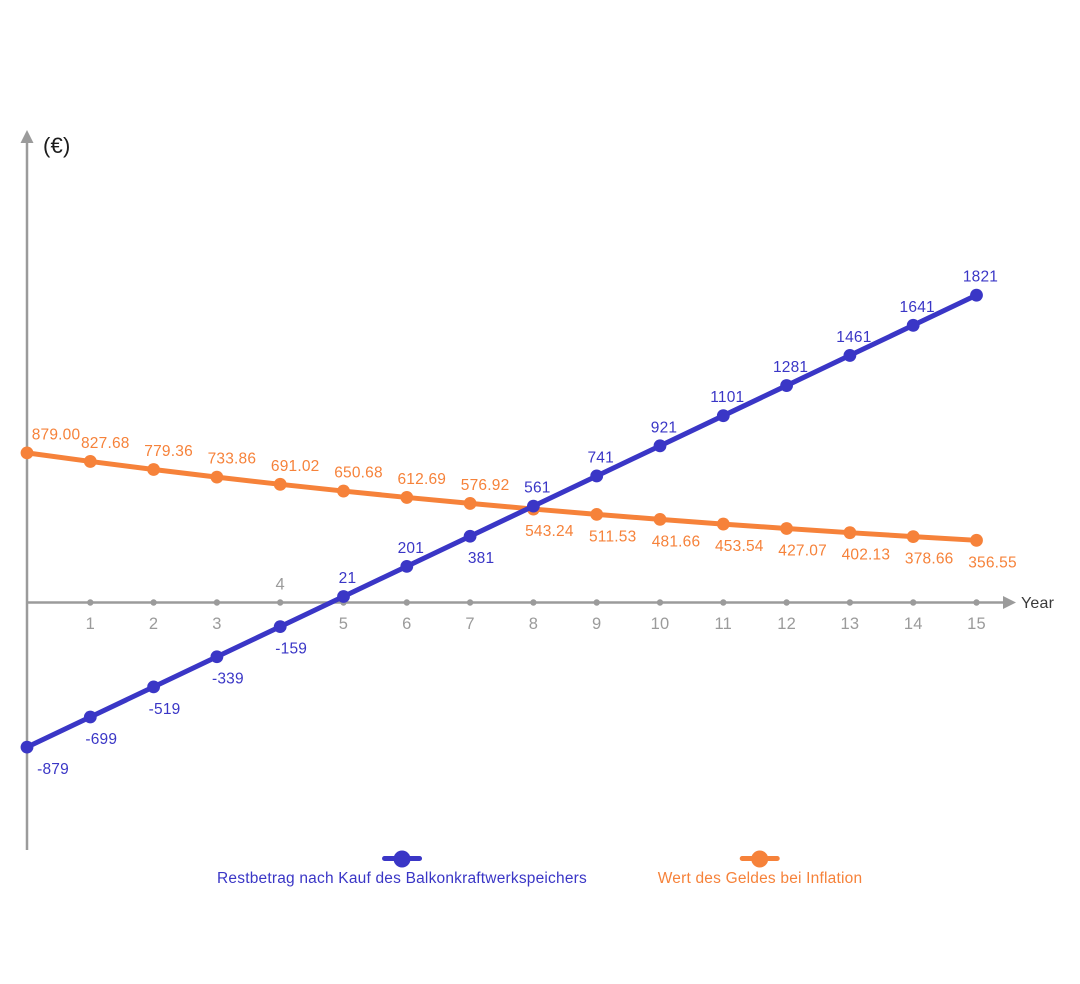 This screenshot has width=1080, height=984. Describe the element at coordinates (53, 769) in the screenshot. I see `data-point-label: -879` at that location.